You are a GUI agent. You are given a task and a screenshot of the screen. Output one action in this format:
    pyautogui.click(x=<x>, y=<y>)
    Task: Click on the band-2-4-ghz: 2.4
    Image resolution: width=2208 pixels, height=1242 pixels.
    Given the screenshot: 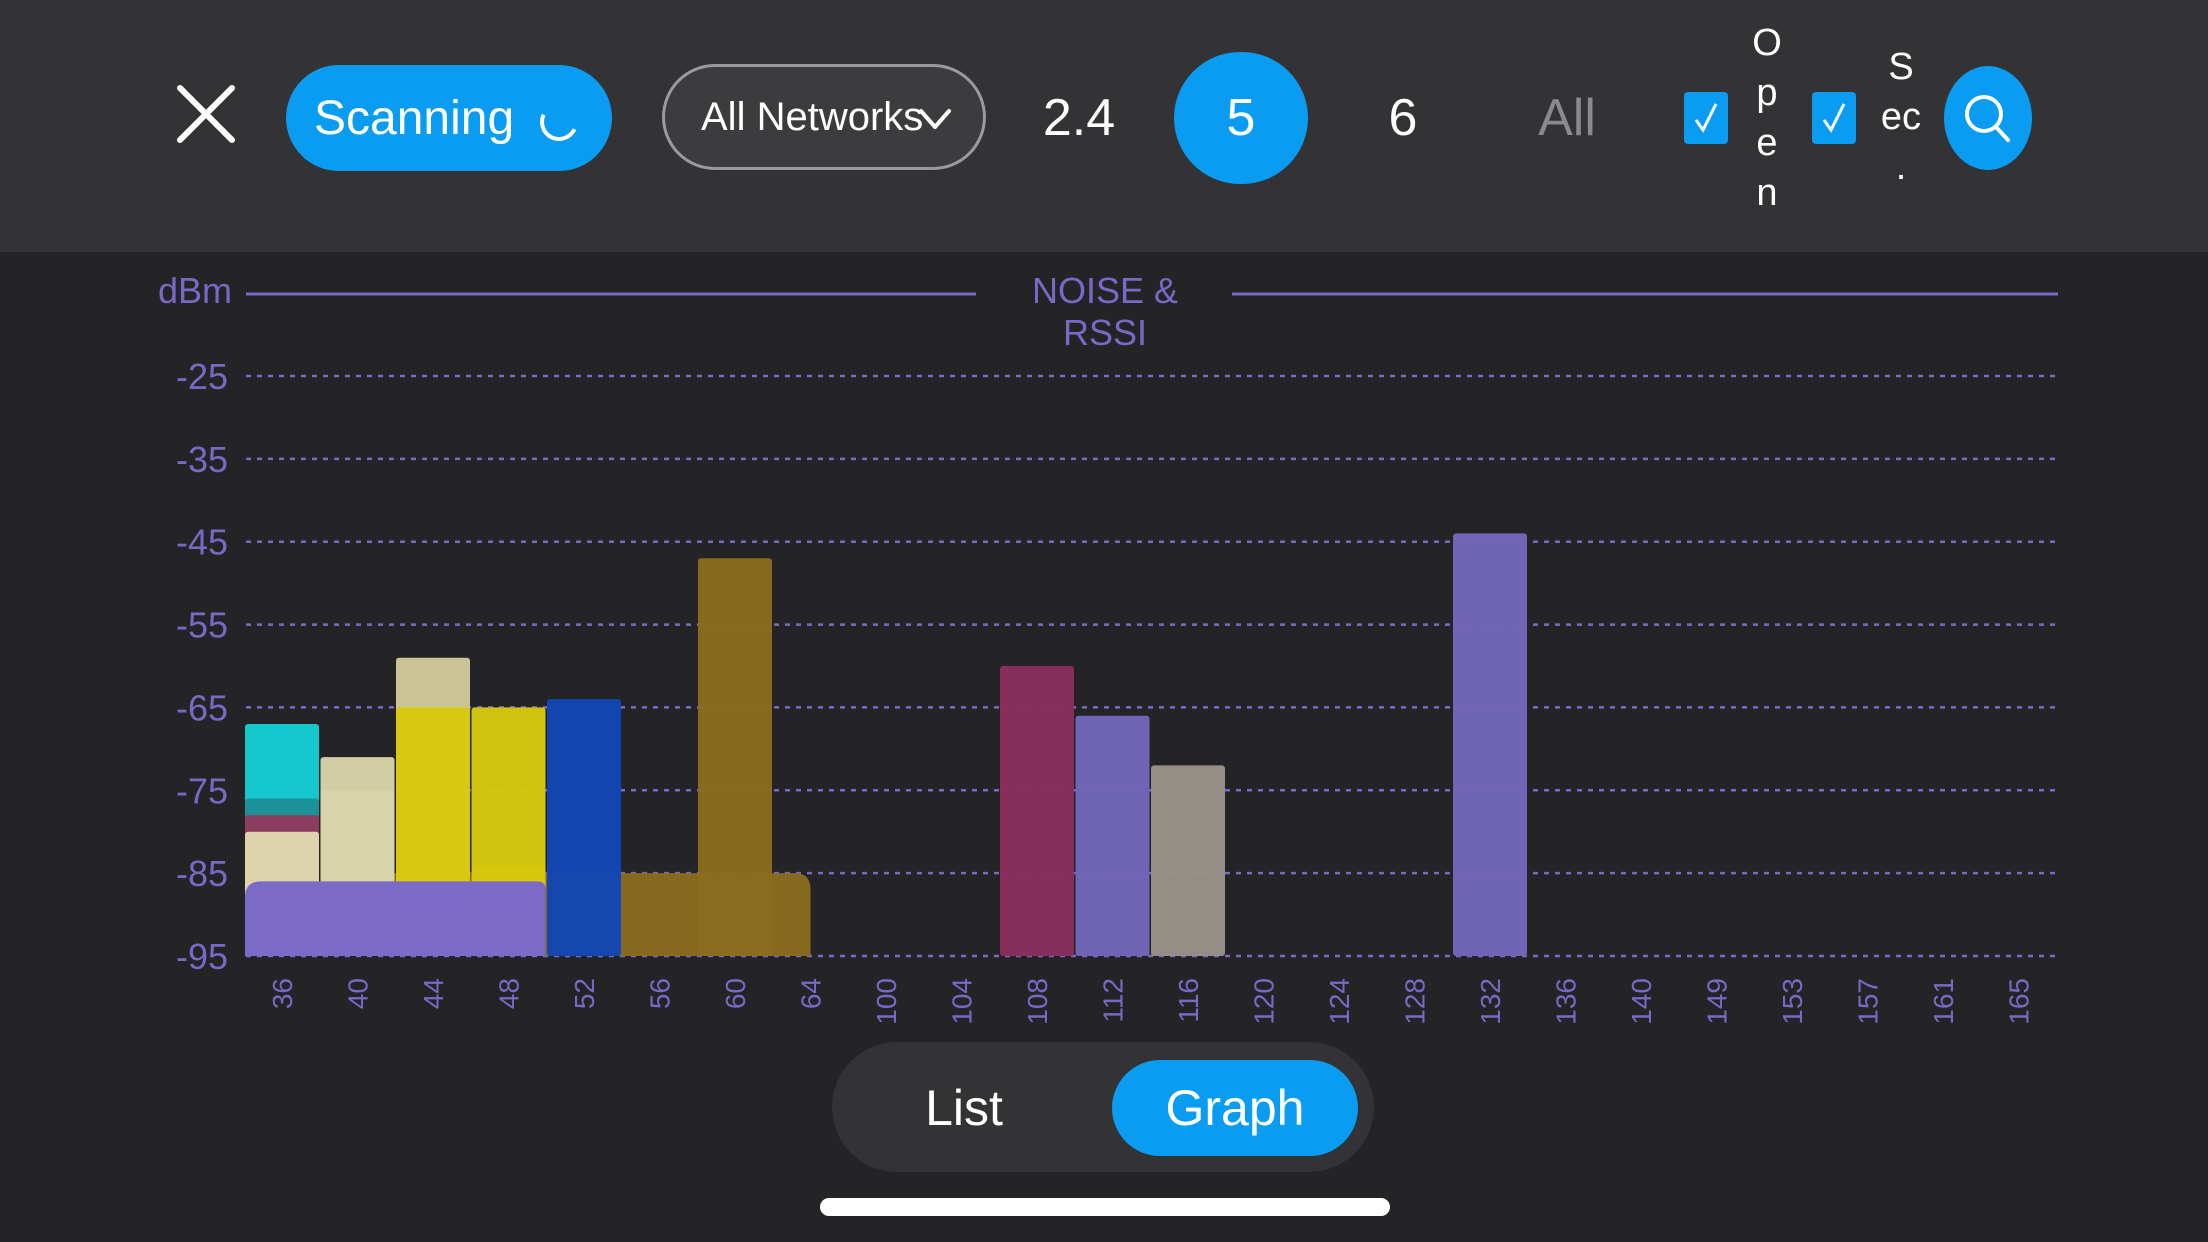 What is the action you would take?
    pyautogui.click(x=1079, y=118)
    